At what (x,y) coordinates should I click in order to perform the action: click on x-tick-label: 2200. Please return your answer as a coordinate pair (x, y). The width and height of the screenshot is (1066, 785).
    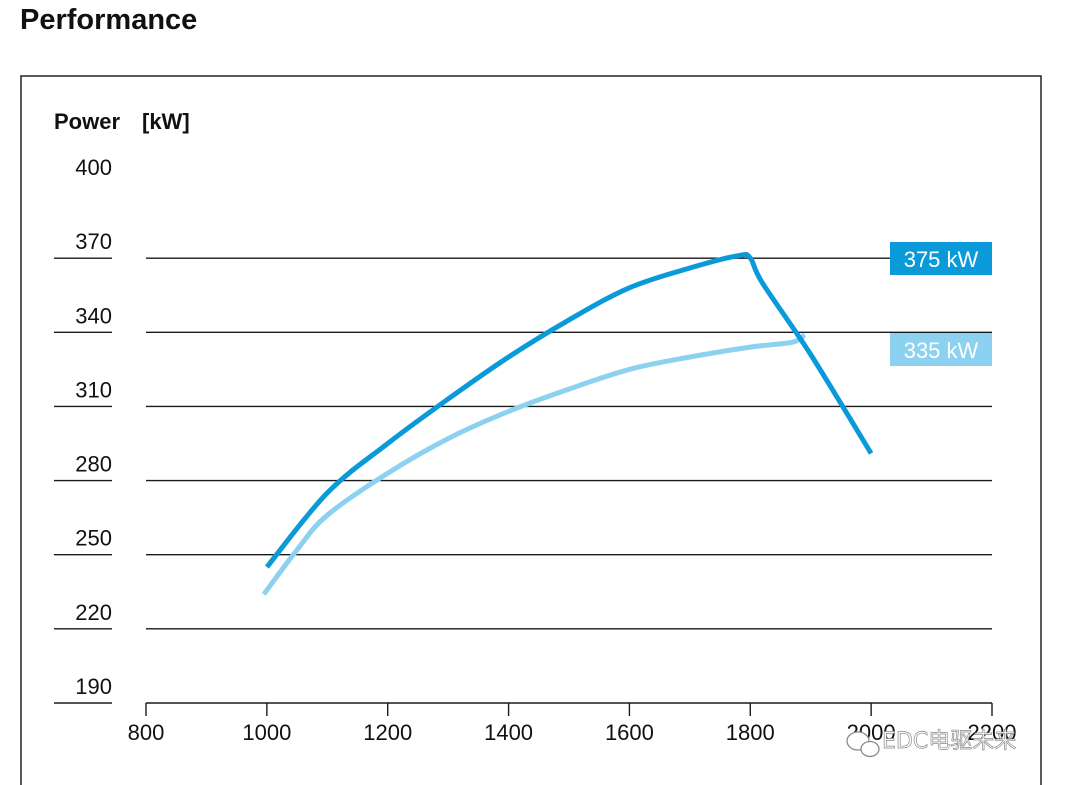
    Looking at the image, I should click on (992, 732).